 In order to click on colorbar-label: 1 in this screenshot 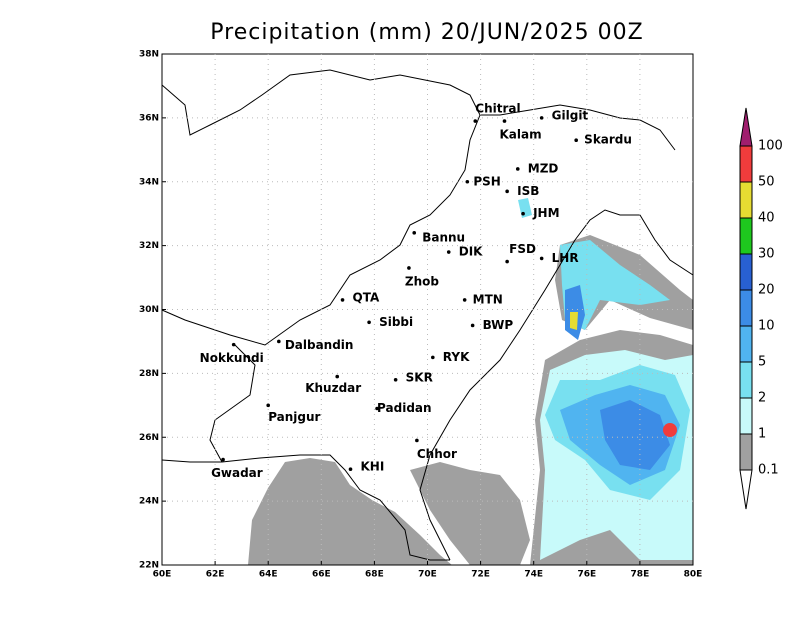, I will do `click(762, 434)`.